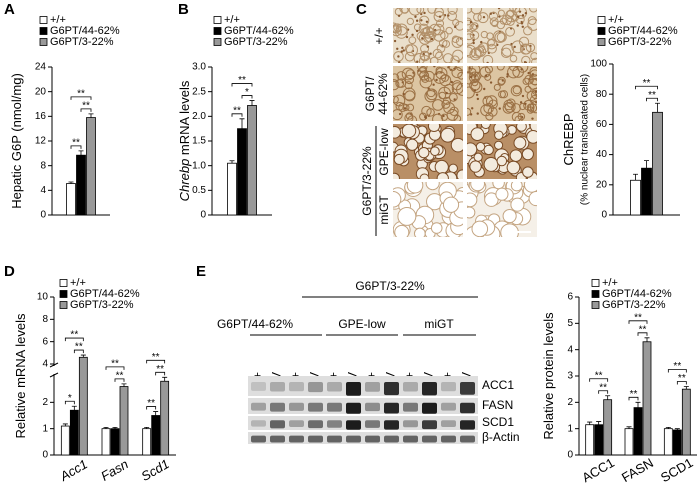 This screenshot has height=486, width=700. Describe the element at coordinates (428, 209) in the screenshot. I see `micrograph` at that location.